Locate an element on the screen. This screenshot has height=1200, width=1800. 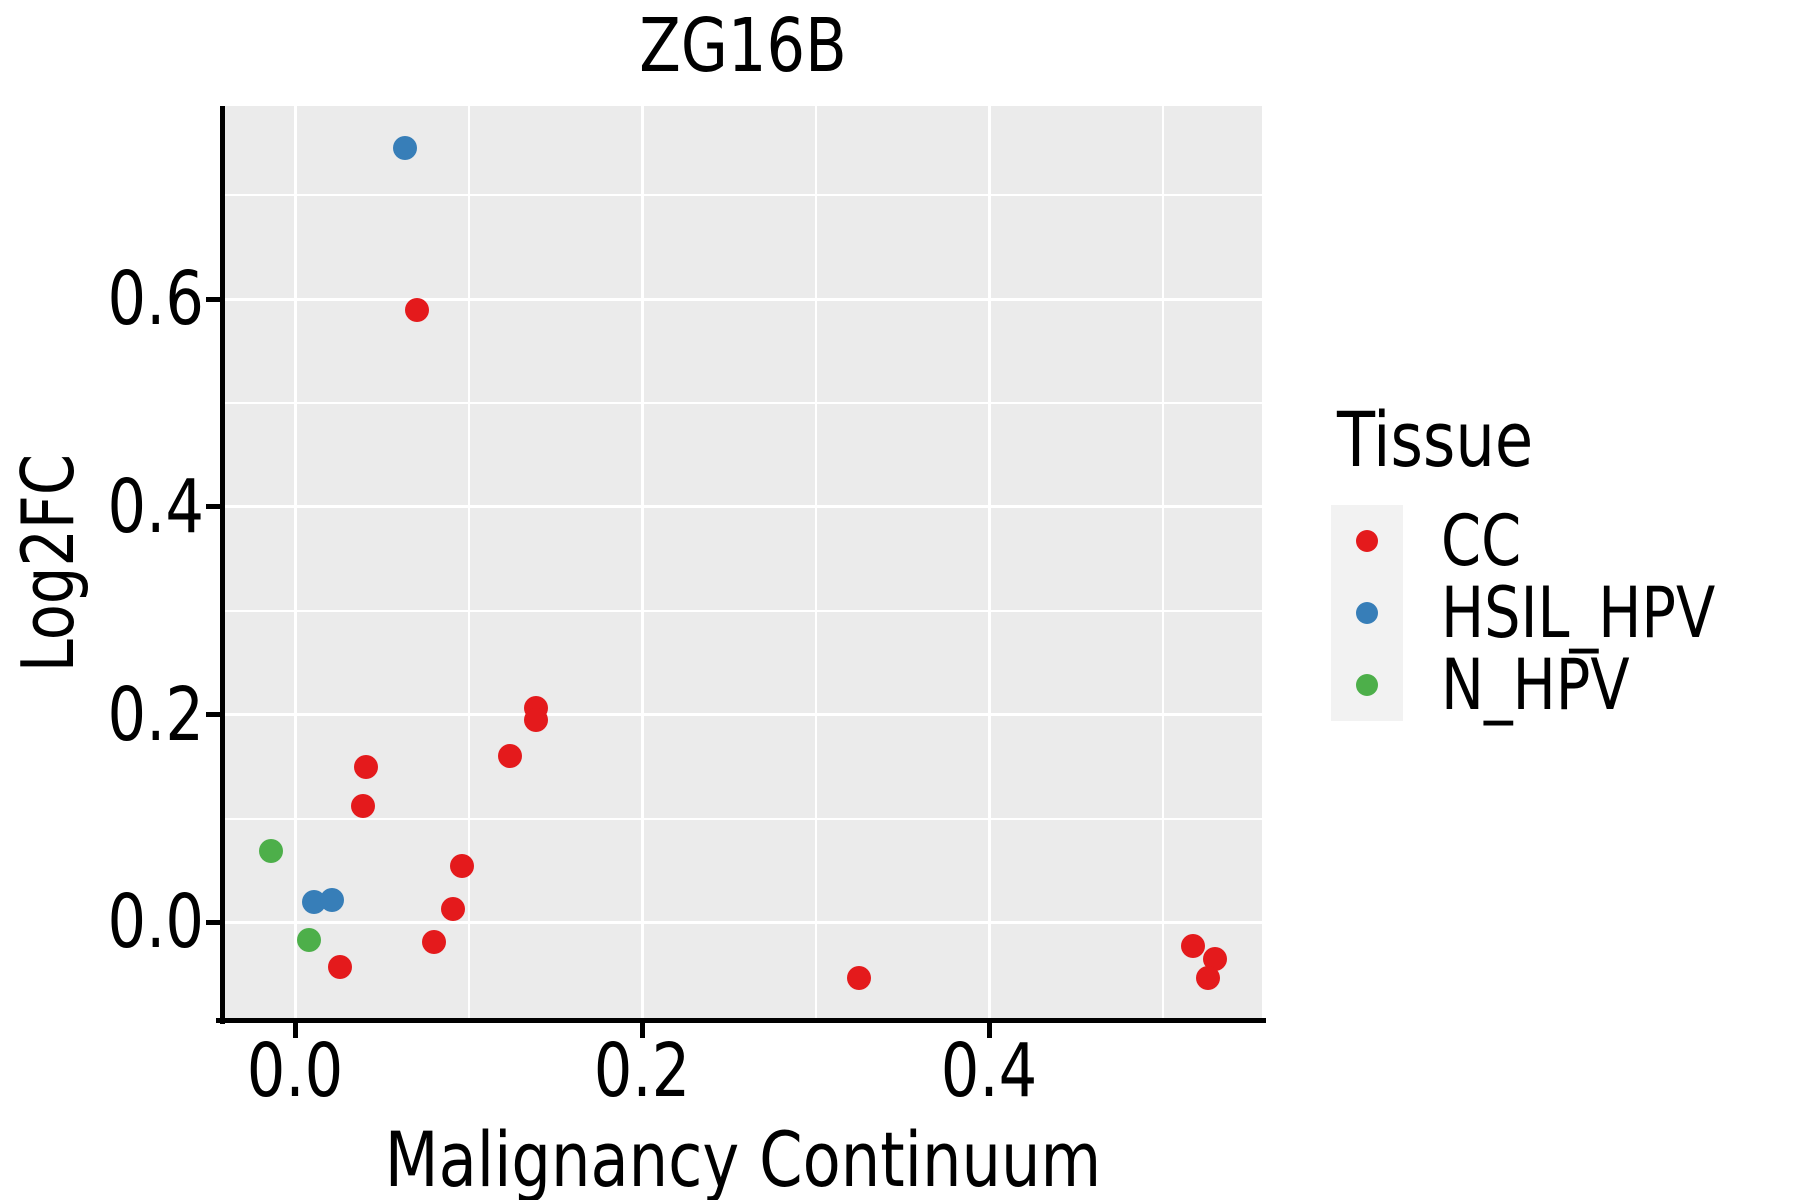
y-axis-label-wrap: Log2FC is located at coordinates (124, 563).